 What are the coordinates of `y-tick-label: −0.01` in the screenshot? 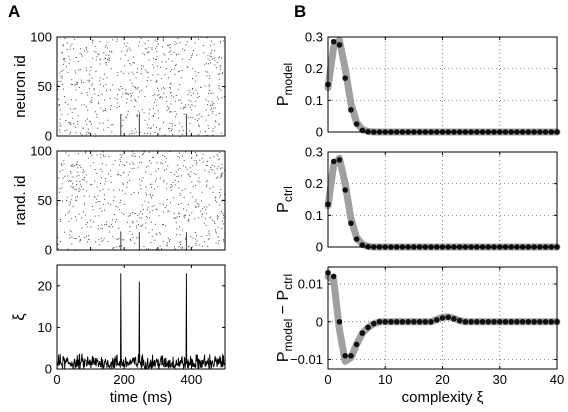 It's located at (306, 359).